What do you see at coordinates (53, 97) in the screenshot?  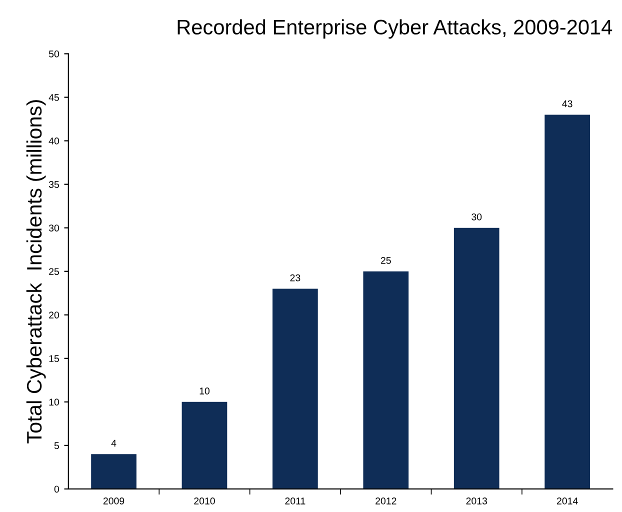 I see `y-tick-label: 45` at bounding box center [53, 97].